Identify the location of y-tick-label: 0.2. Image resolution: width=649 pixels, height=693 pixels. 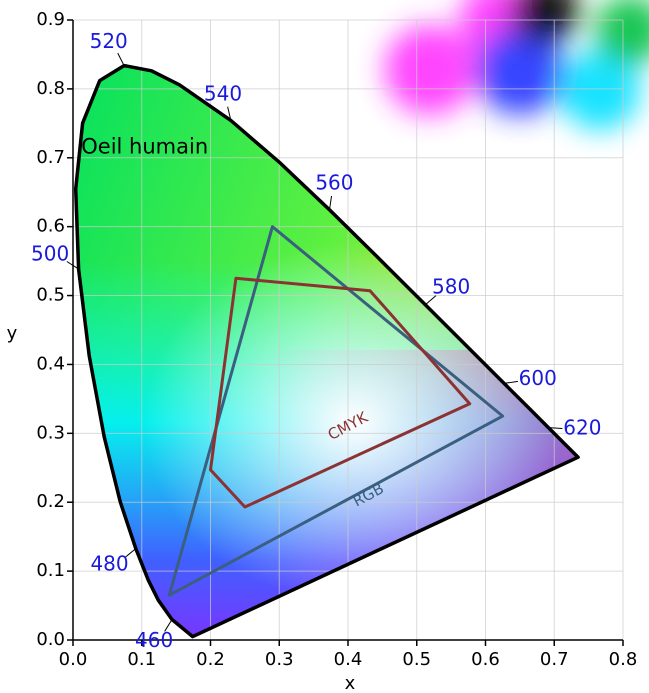
(50, 501).